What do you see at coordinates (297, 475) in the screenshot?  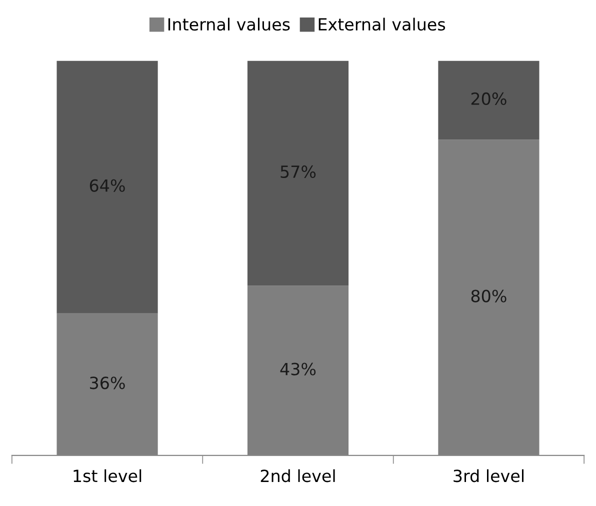 I see `x-tick-label: 2nd level` at bounding box center [297, 475].